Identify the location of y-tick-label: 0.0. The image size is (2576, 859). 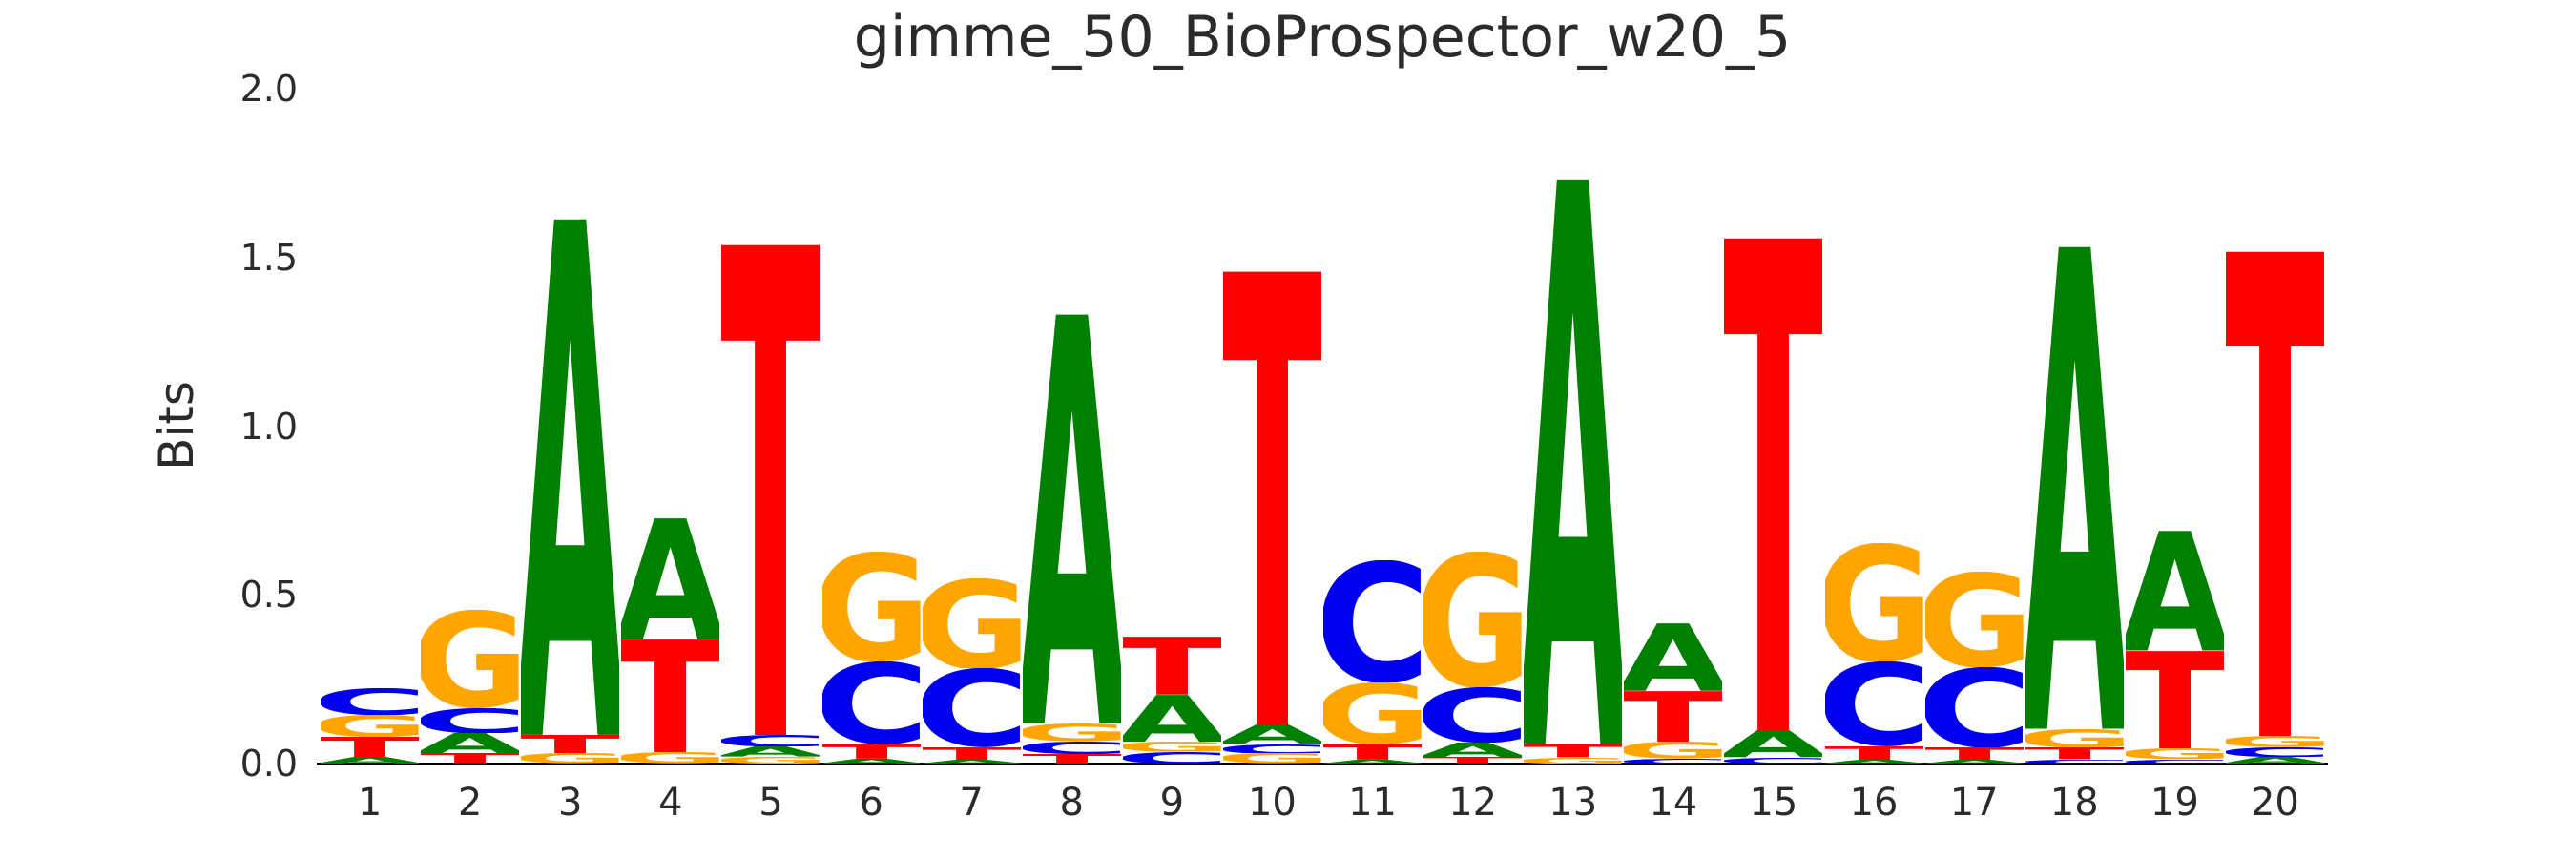
(268, 764).